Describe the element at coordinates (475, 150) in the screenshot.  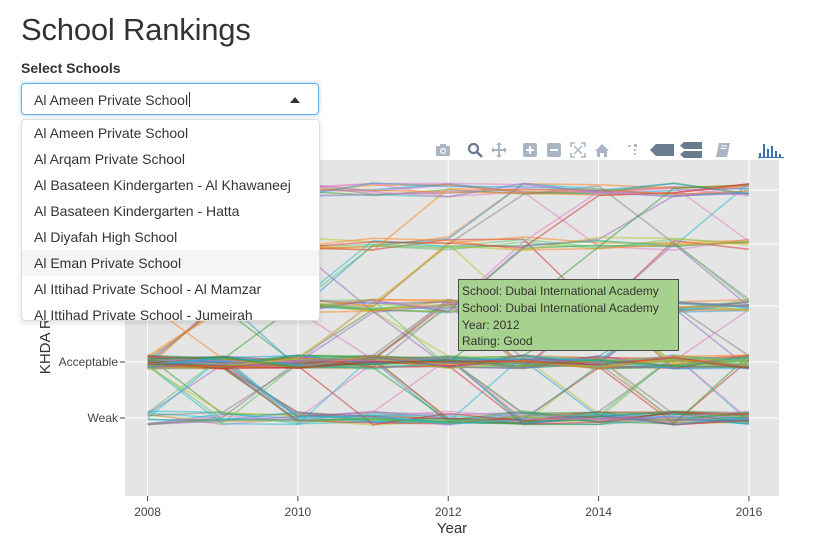
I see `zoom-icon` at that location.